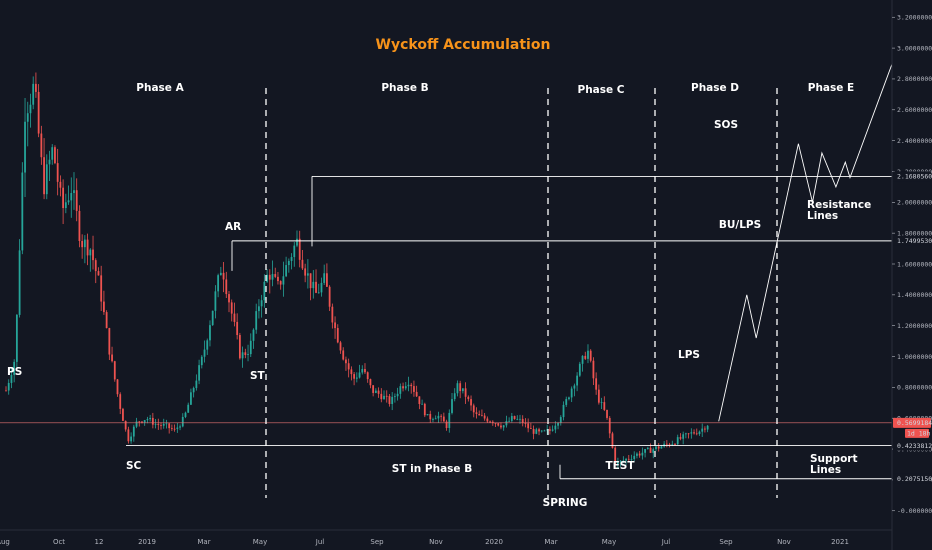 The height and width of the screenshot is (550, 932). What do you see at coordinates (740, 225) in the screenshot?
I see `event-bu-lps: BU/LPS` at bounding box center [740, 225].